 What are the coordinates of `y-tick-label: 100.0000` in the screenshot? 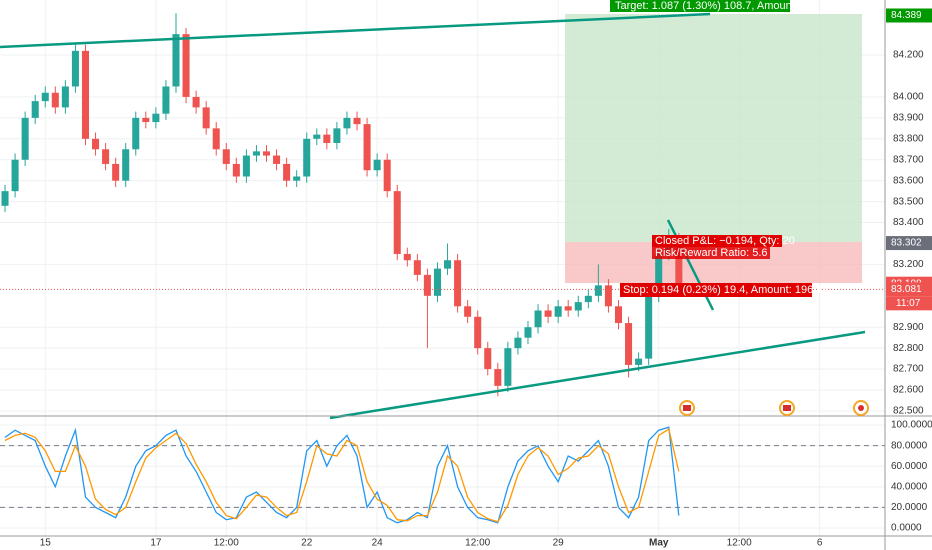 It's located at (911, 425).